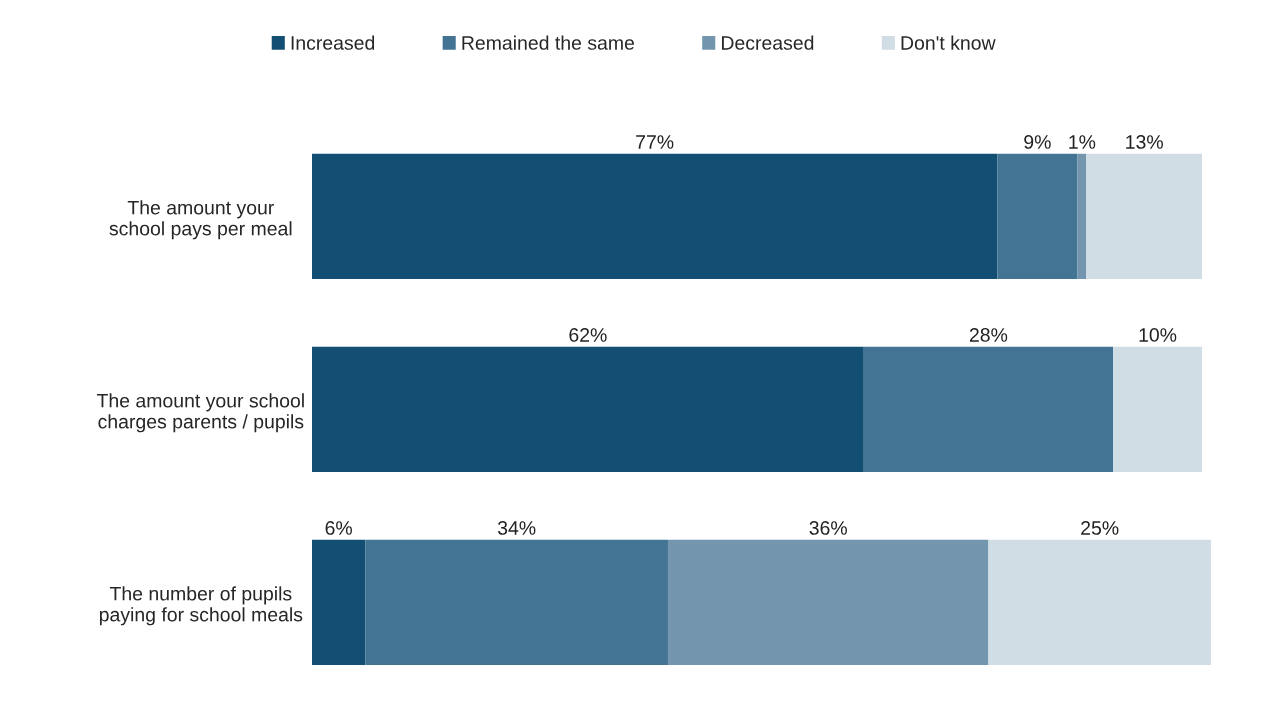 The height and width of the screenshot is (722, 1268). Describe the element at coordinates (1144, 142) in the screenshot. I see `data-label: 13%` at that location.